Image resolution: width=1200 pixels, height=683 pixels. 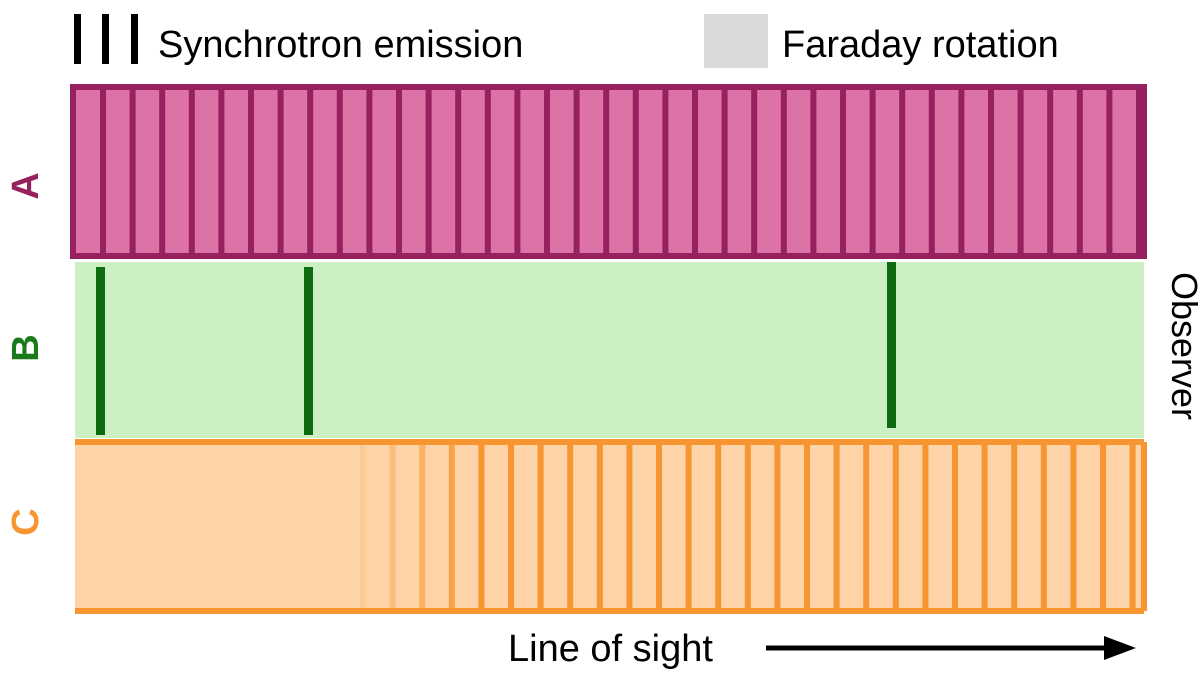 I want to click on synchrotron-legend-swatch, so click(x=106, y=39).